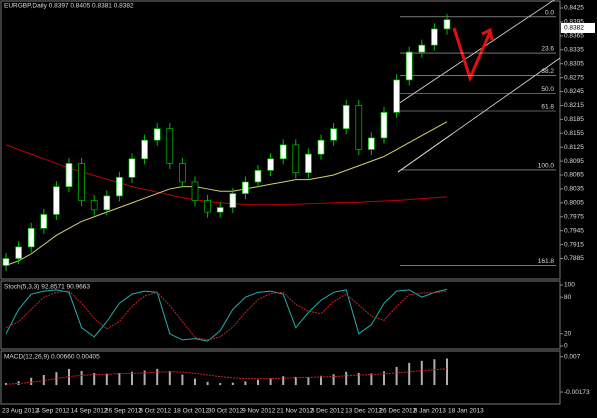 The width and height of the screenshot is (597, 418). I want to click on fib-label: 23.6, so click(547, 49).